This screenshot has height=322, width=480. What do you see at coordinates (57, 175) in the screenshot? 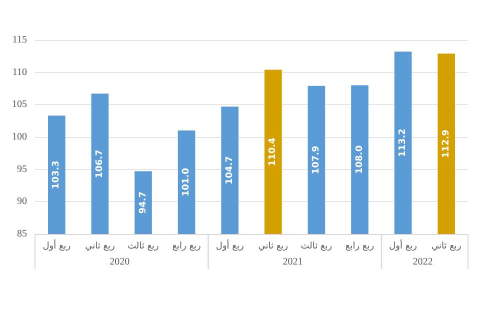
I see `data-label: 103.3` at bounding box center [57, 175].